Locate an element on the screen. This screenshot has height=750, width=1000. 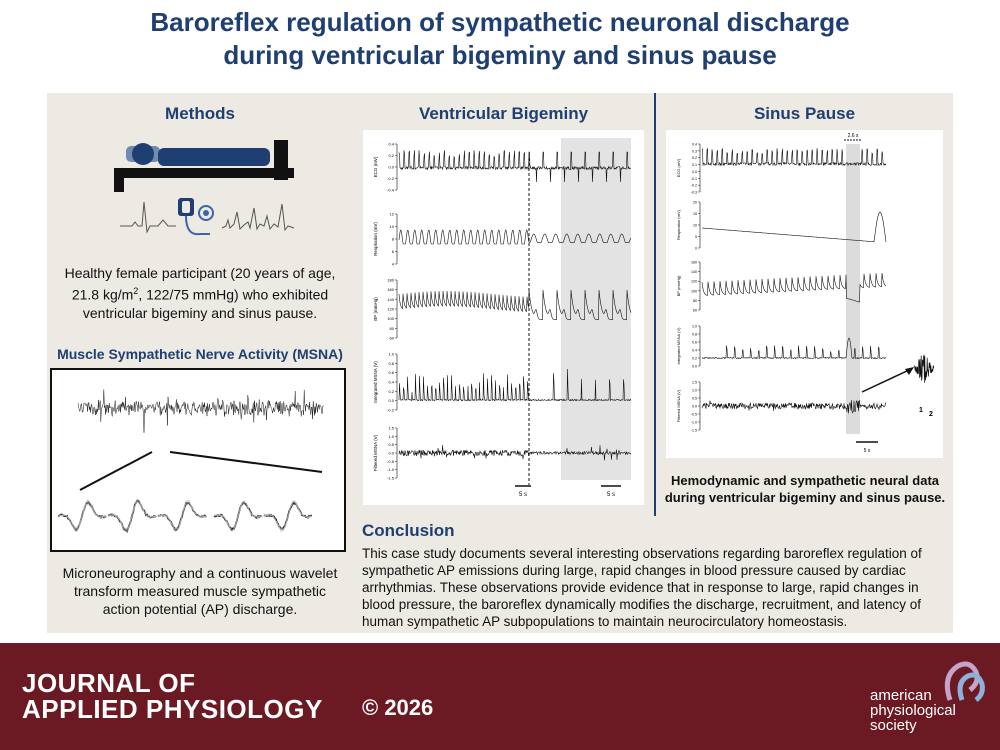
journal-line-2: APPLIED PHYSIOLOGY is located at coordinates (172, 709).